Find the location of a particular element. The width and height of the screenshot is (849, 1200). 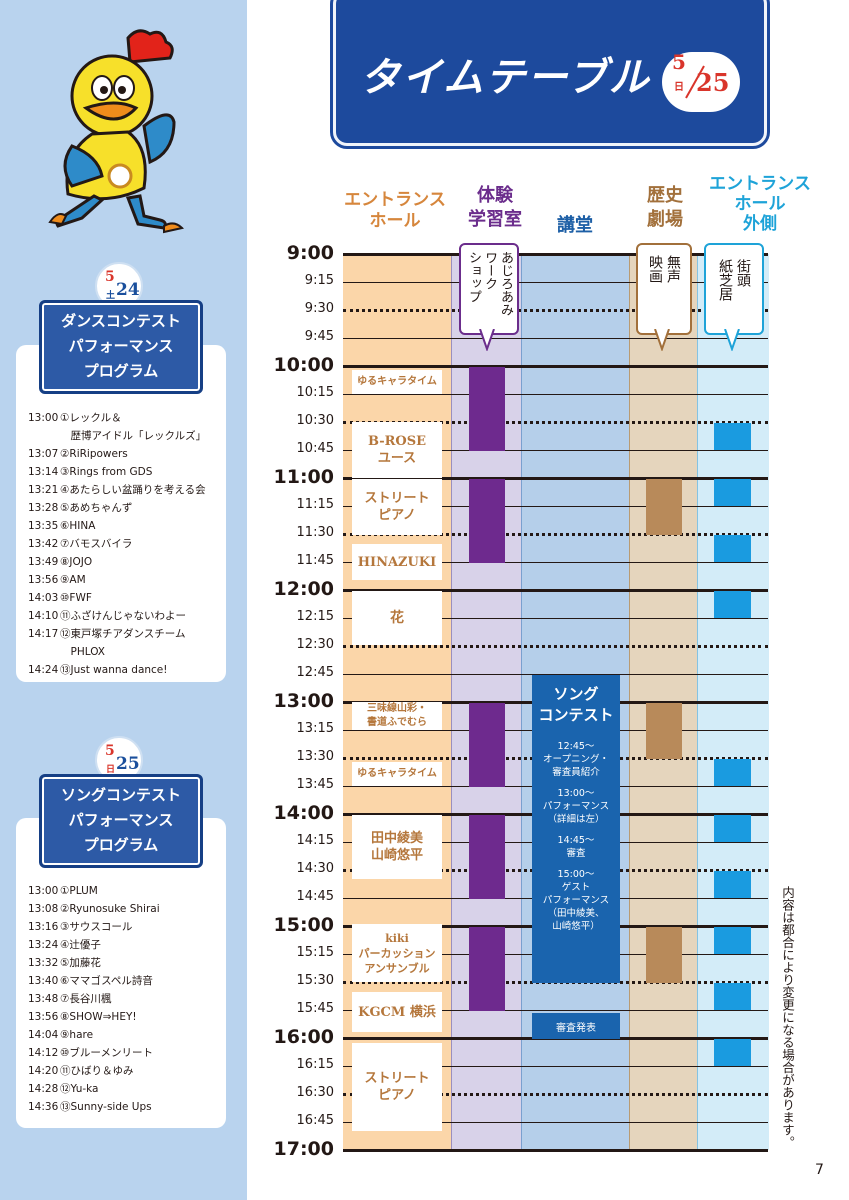

time-label: 9:00 is located at coordinates (310, 253).